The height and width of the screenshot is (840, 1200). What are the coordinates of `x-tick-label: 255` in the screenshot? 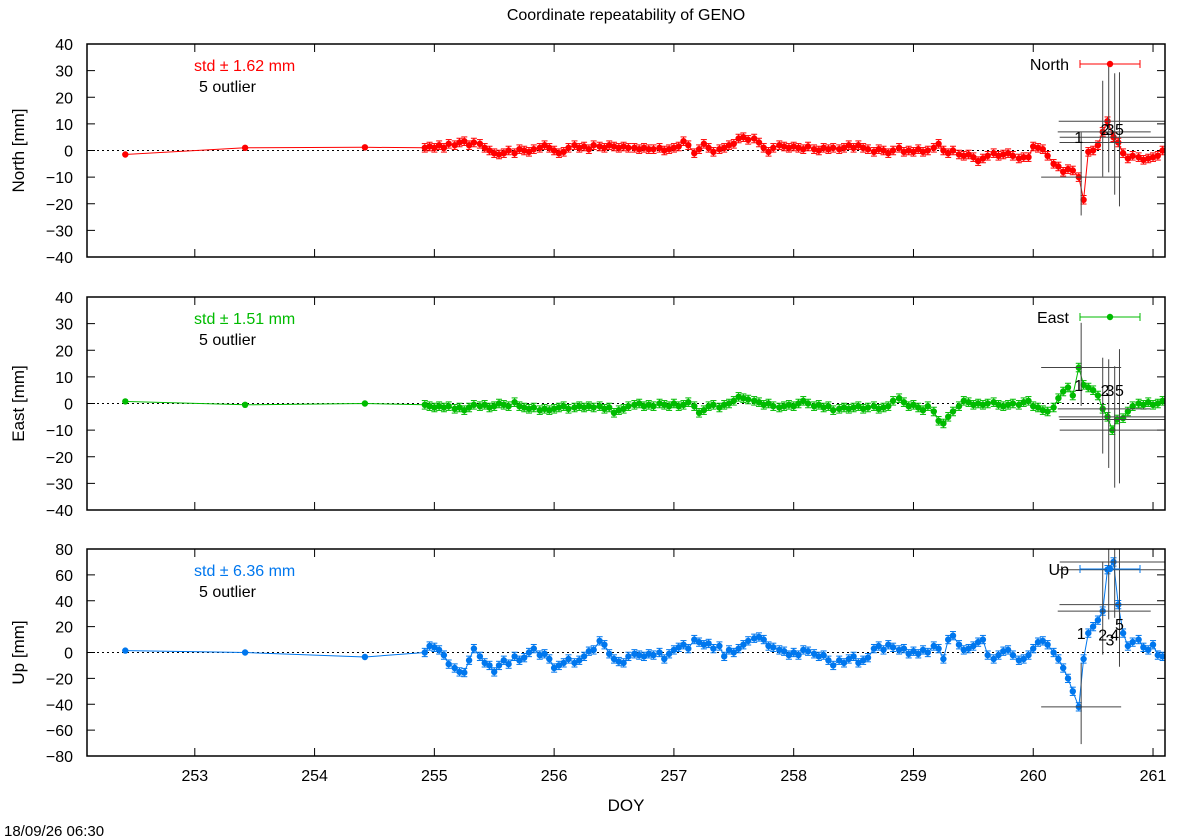 It's located at (434, 776).